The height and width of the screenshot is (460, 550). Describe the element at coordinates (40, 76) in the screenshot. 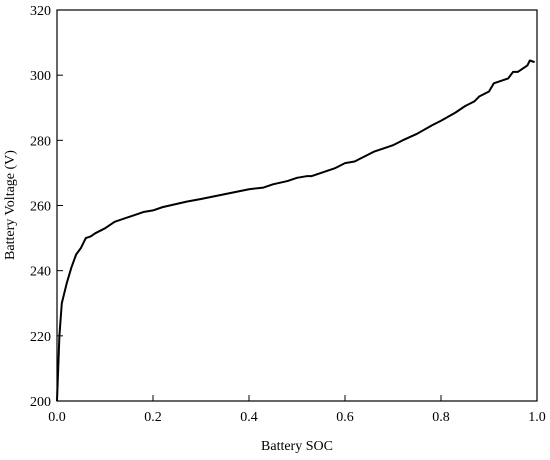

I see `y-tick-label: 300` at that location.